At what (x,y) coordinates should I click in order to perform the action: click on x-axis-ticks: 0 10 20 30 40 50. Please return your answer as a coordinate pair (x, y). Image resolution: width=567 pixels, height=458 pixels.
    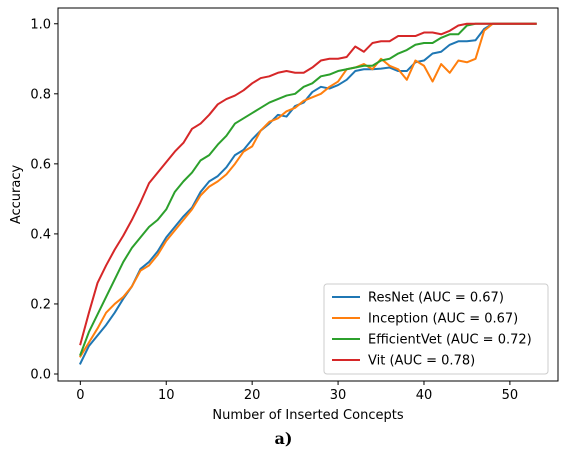
    Looking at the image, I should click on (297, 392).